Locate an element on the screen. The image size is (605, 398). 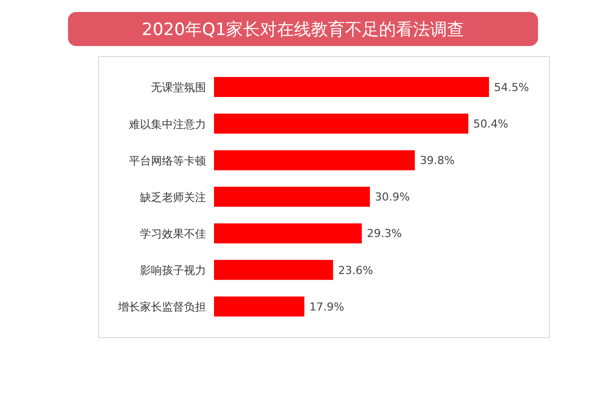
y-tick-label: 增长家长监督负担 is located at coordinates (161, 307).